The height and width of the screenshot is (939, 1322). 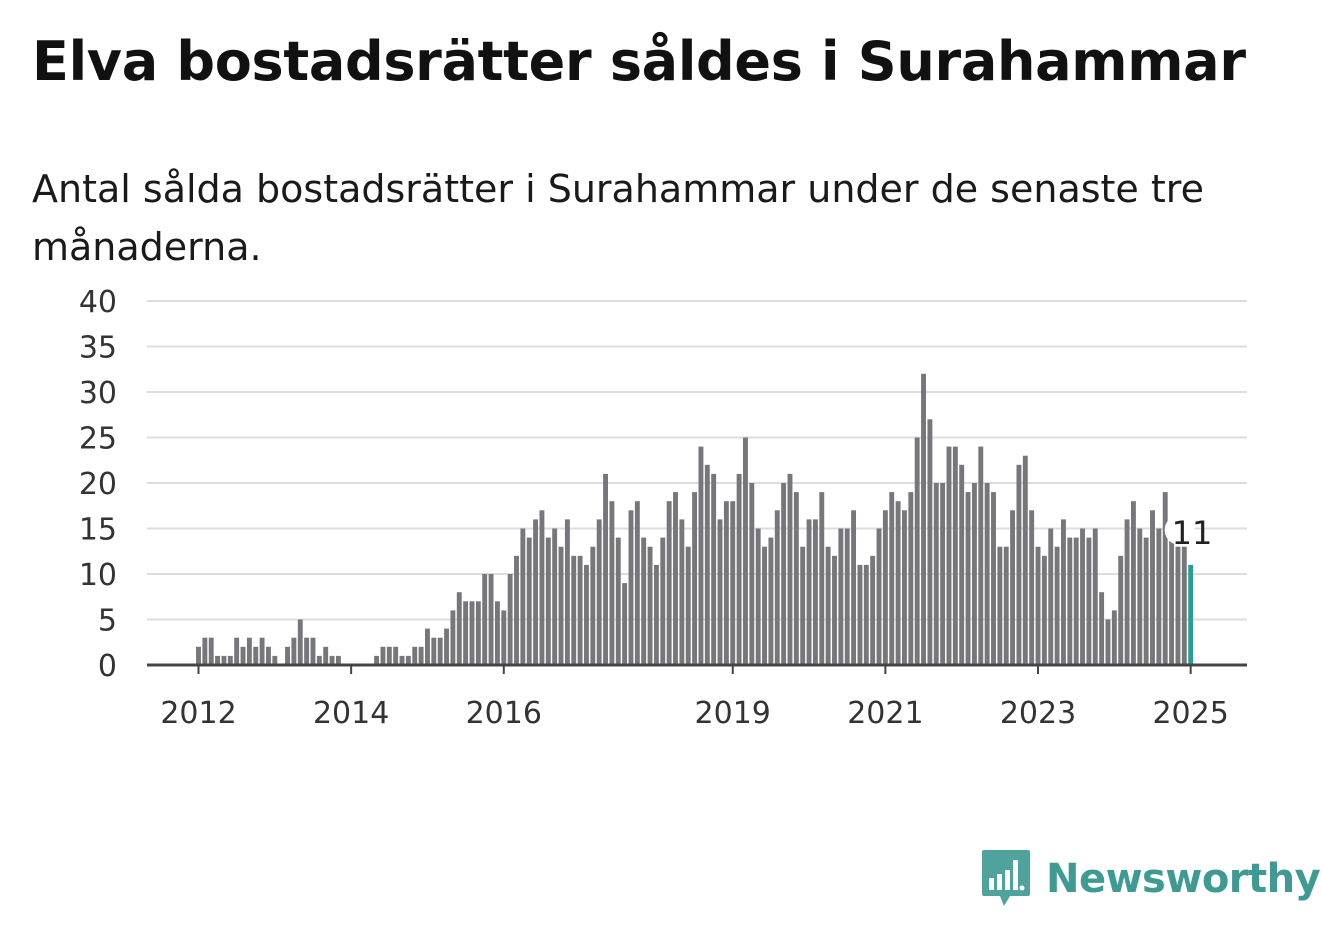 I want to click on x-tick-label: 2021, so click(x=885, y=713).